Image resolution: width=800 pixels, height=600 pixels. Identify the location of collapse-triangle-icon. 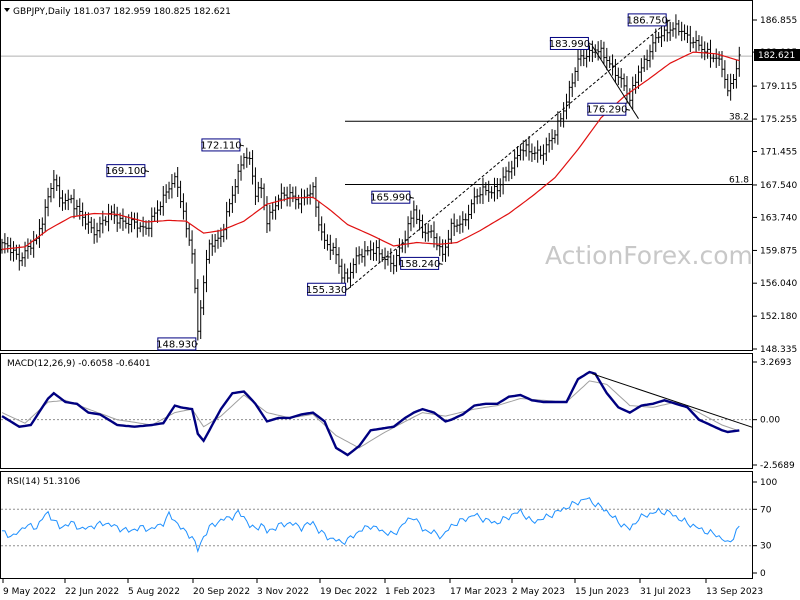
(7, 10).